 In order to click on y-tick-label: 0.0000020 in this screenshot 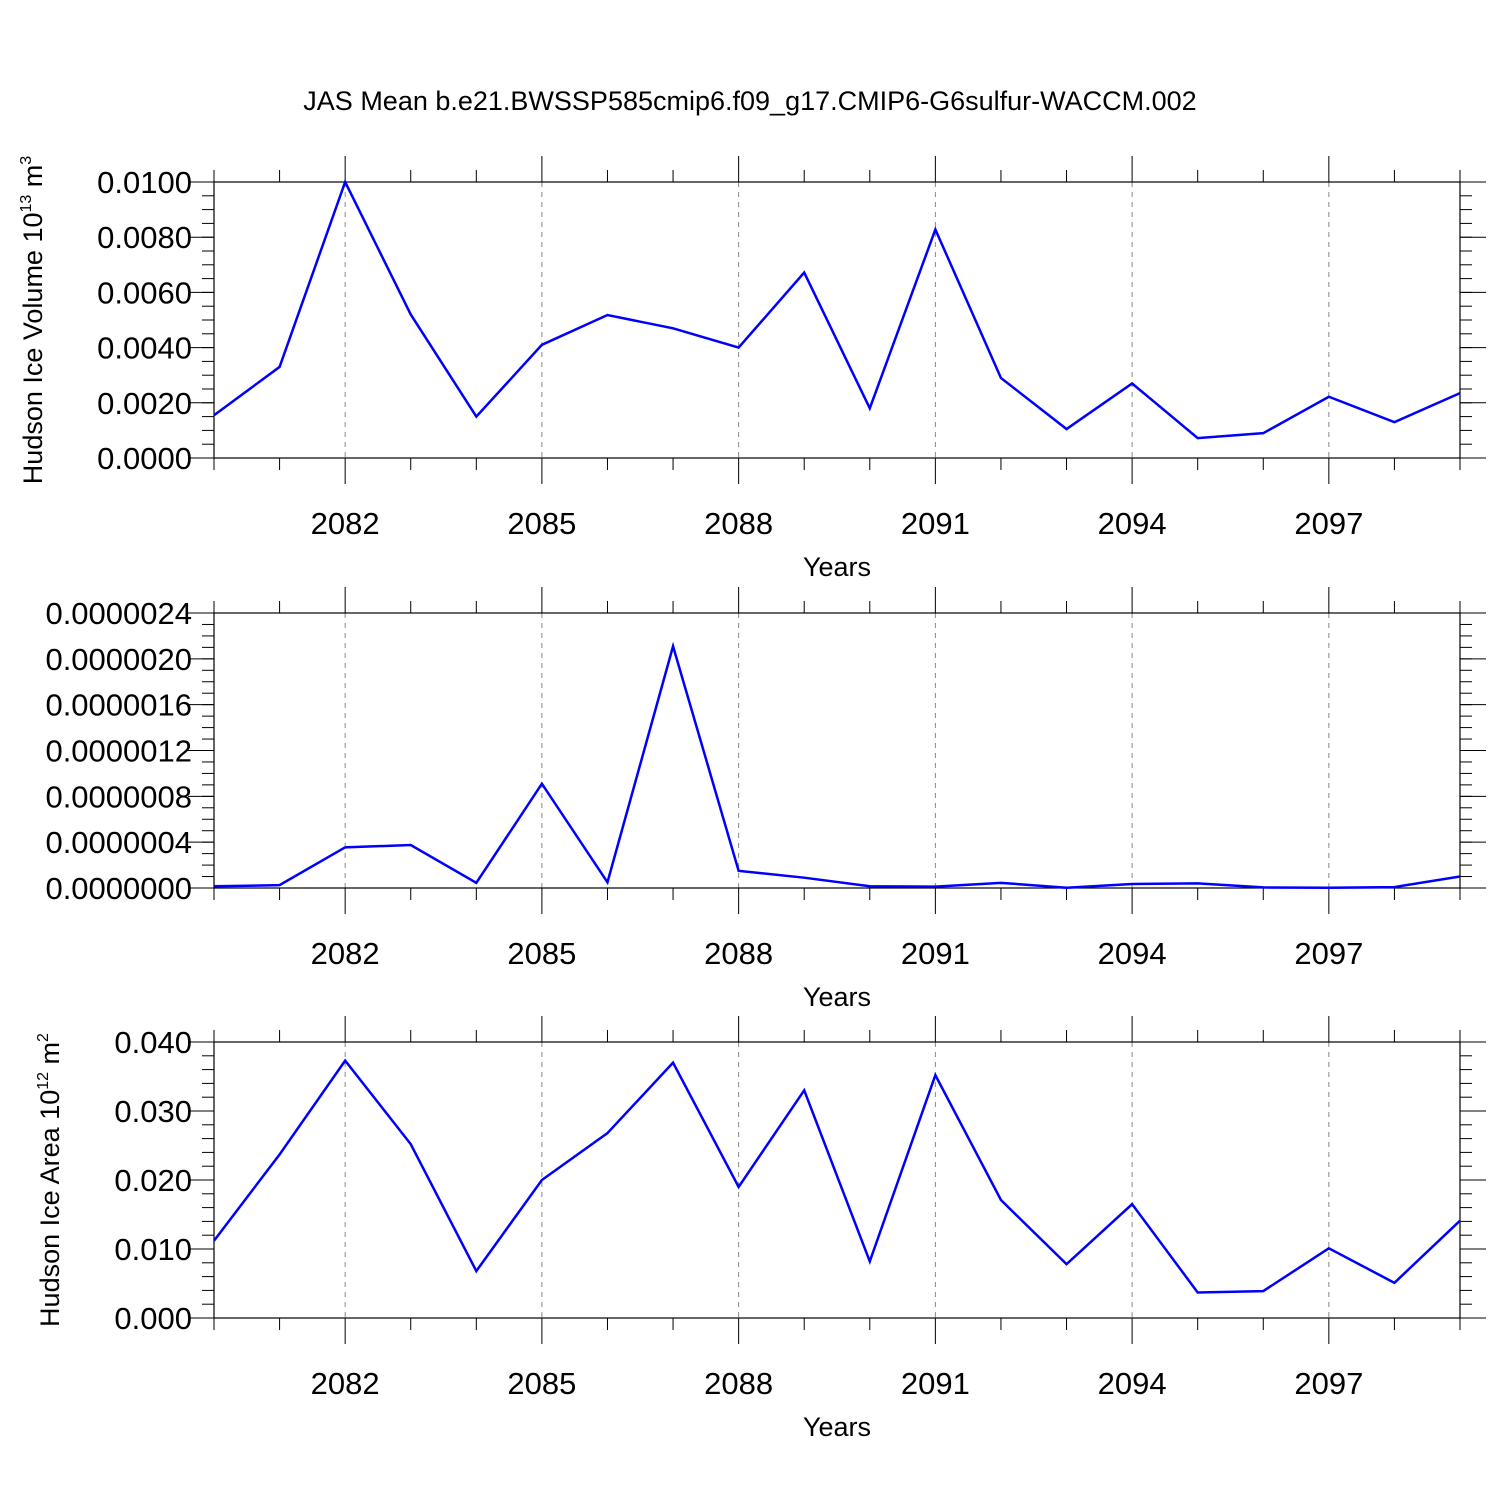, I will do `click(118, 659)`.